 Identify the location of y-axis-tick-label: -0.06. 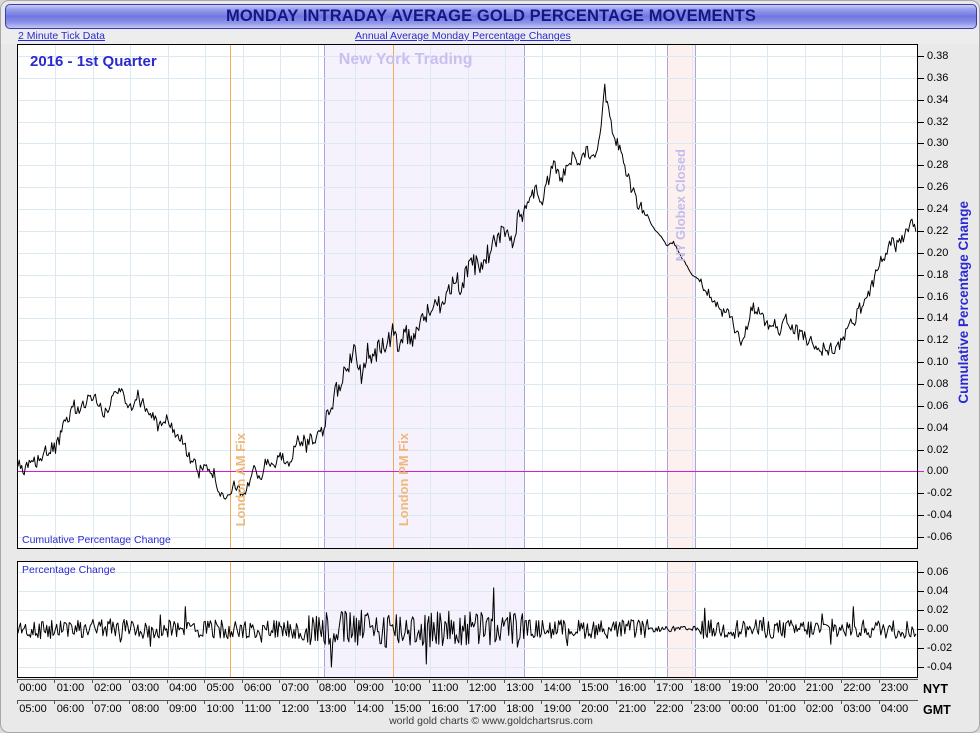
(940, 537).